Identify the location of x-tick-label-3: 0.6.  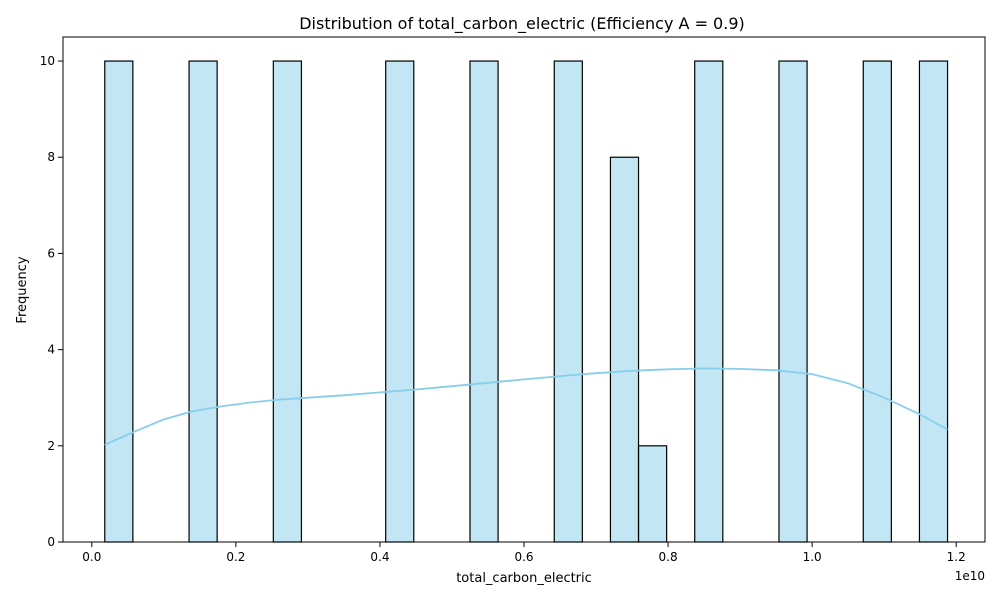
(523, 557).